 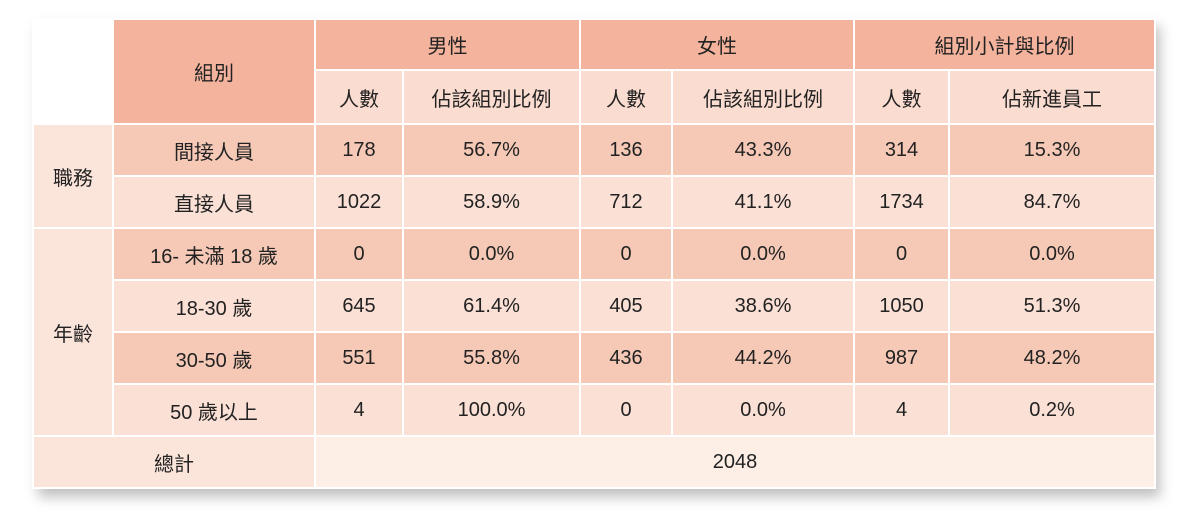 What do you see at coordinates (626, 358) in the screenshot?
I see `female-count-cell: 436` at bounding box center [626, 358].